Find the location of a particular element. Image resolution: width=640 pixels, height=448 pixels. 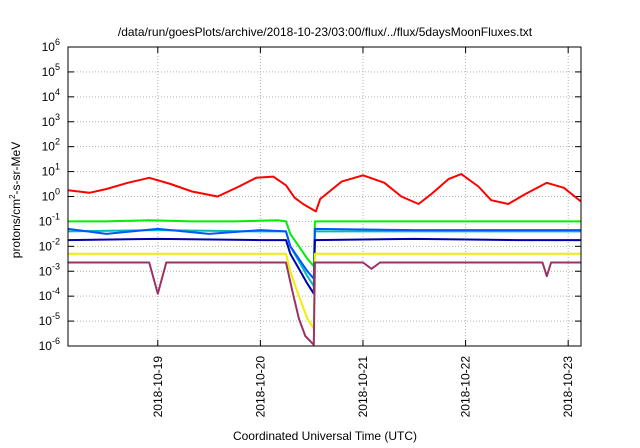

y-tick-label: 10⁻¹ is located at coordinates (49, 219).